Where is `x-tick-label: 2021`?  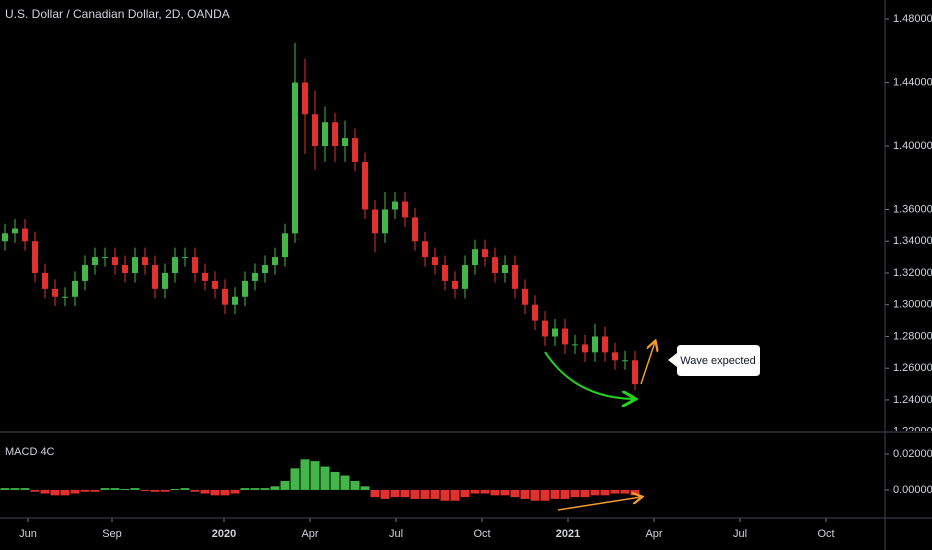
x-tick-label: 2021 is located at coordinates (568, 534).